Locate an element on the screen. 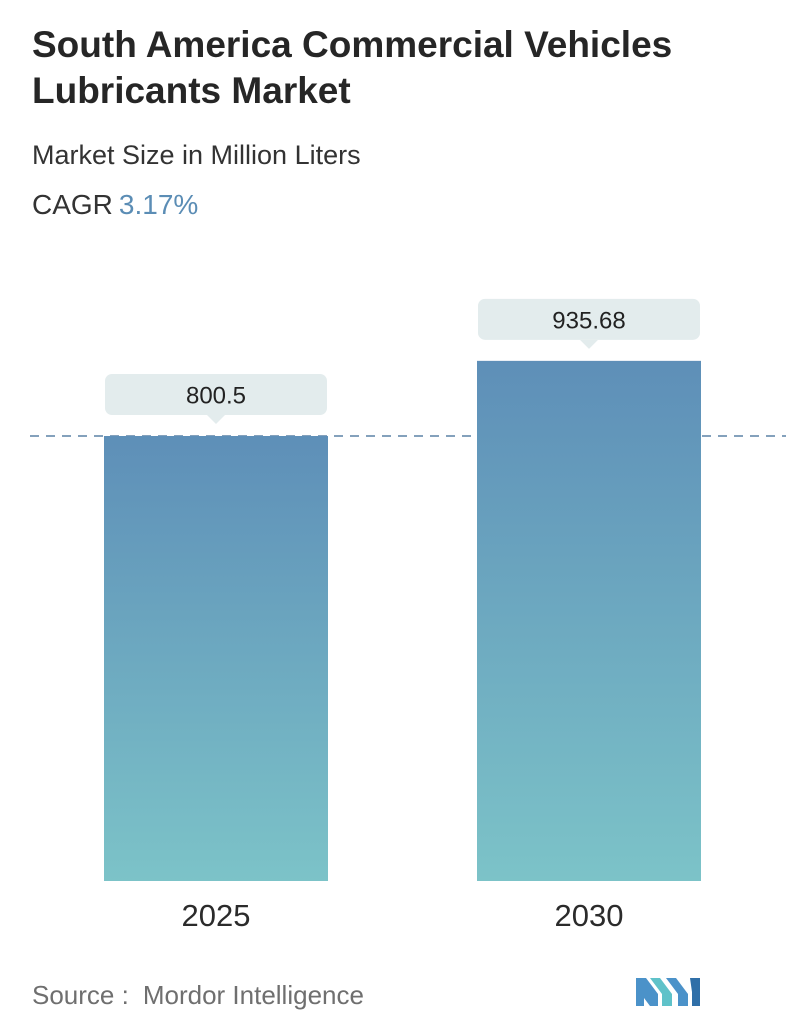 This screenshot has height=1034, width=796. cagr-value: 3.17% is located at coordinates (158, 204).